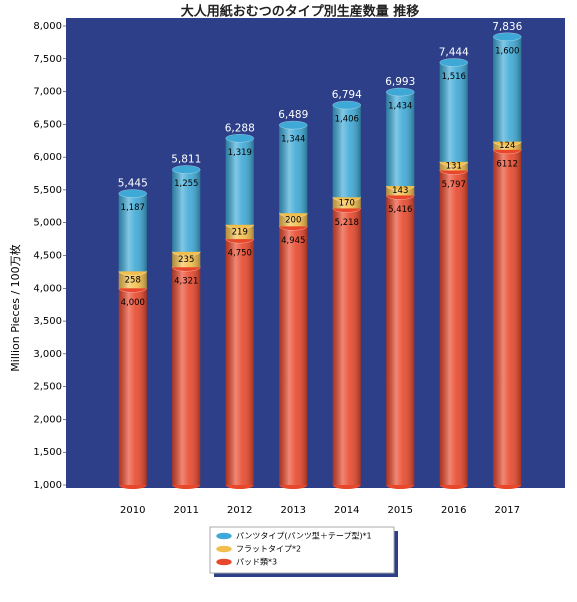 This screenshot has height=602, width=577. Describe the element at coordinates (346, 510) in the screenshot. I see `x-tick-label: 2014` at that location.